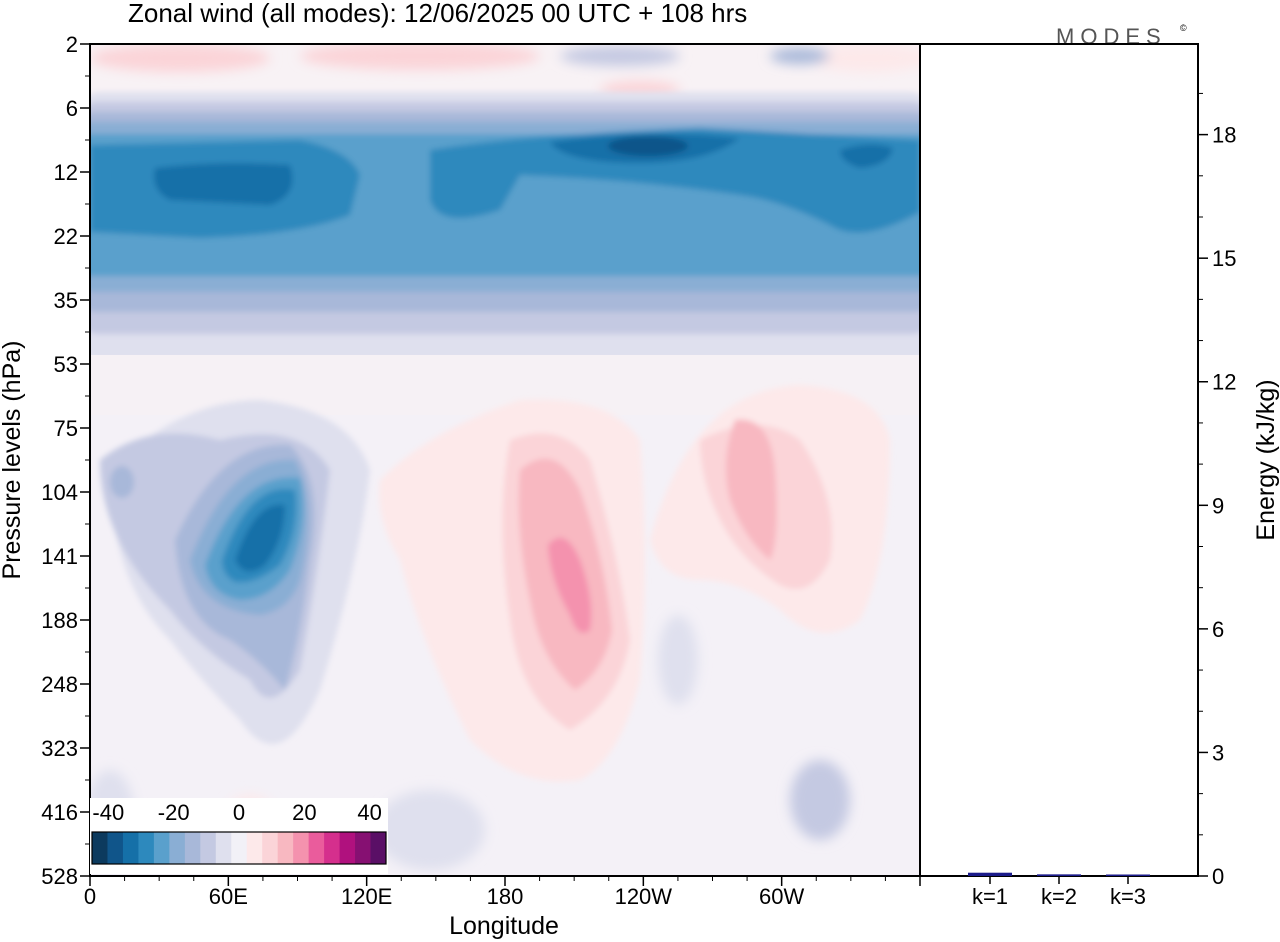 This screenshot has width=1280, height=942. What do you see at coordinates (65, 460) in the screenshot?
I see `pressure-axis: 2 6 12 22 35 53 75 104 141 188 248 323 416 528` at bounding box center [65, 460].